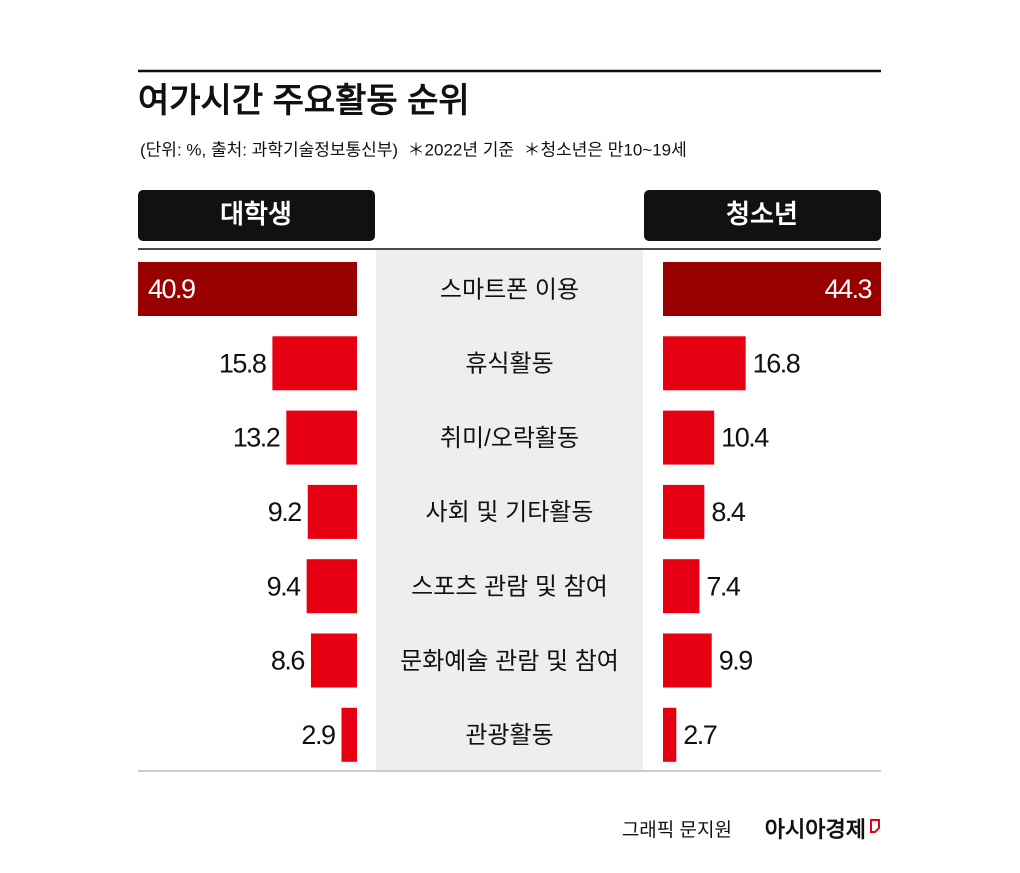  What do you see at coordinates (509, 735) in the screenshot?
I see `category-label: 관광활동` at bounding box center [509, 735].